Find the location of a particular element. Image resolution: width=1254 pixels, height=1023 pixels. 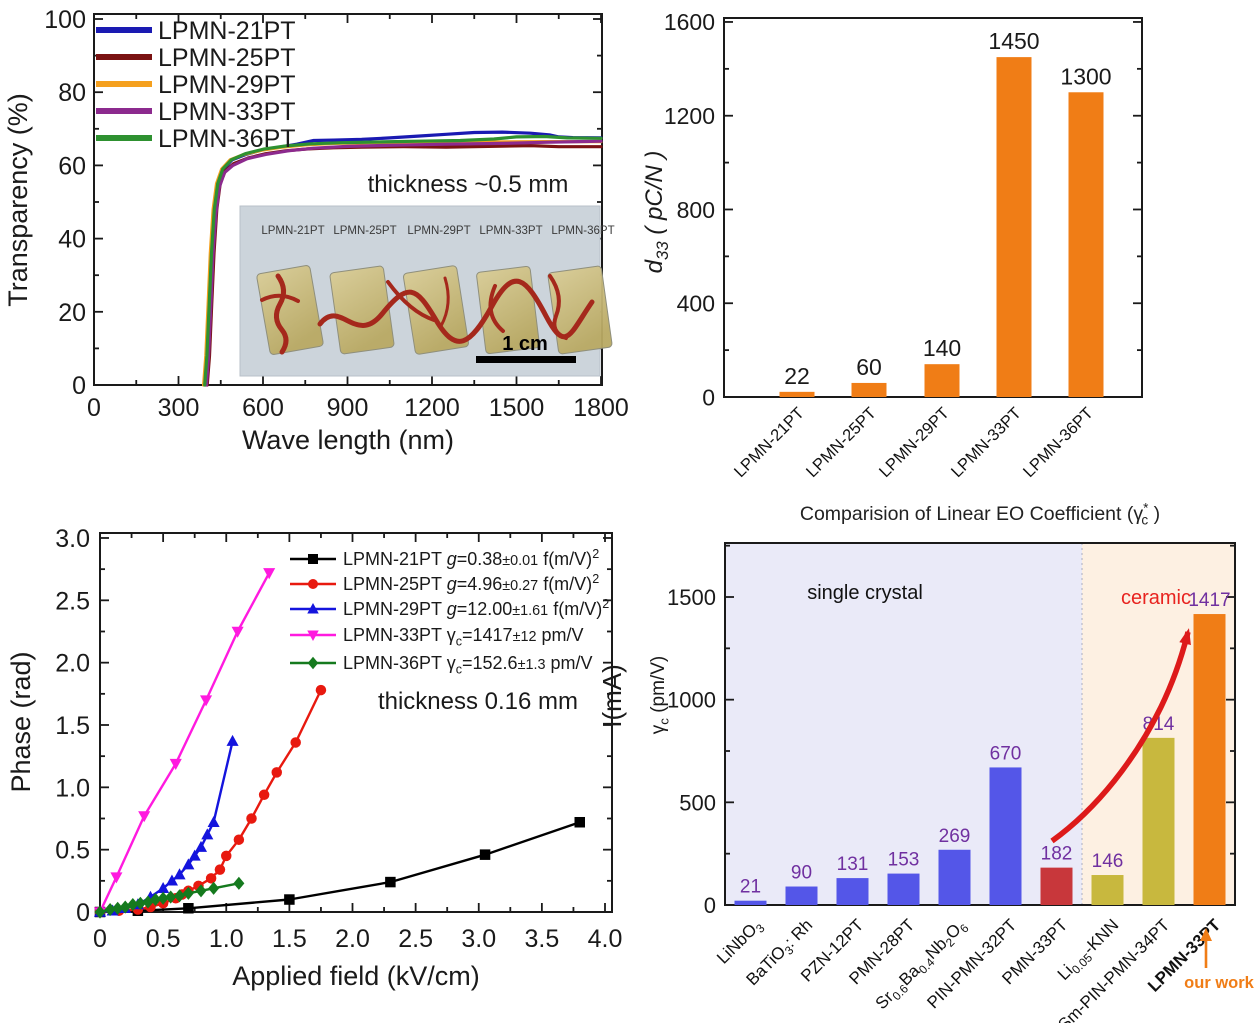

x-category-label: LPMN-33PT is located at coordinates (986, 442).